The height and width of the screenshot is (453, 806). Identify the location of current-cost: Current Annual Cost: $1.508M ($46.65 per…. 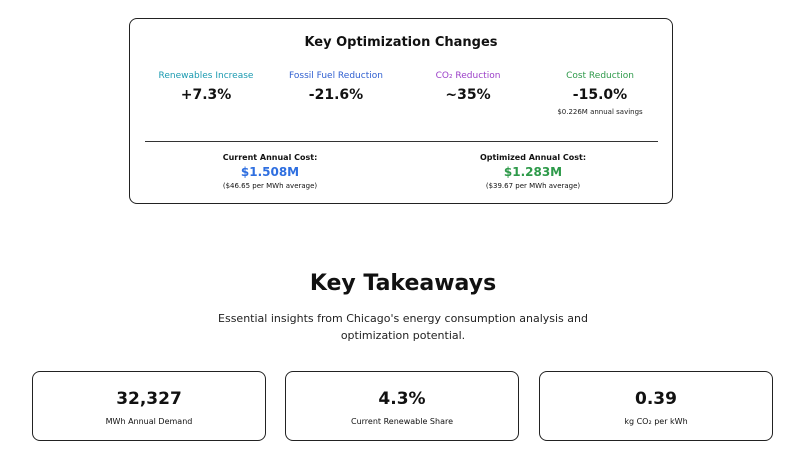
(270, 171).